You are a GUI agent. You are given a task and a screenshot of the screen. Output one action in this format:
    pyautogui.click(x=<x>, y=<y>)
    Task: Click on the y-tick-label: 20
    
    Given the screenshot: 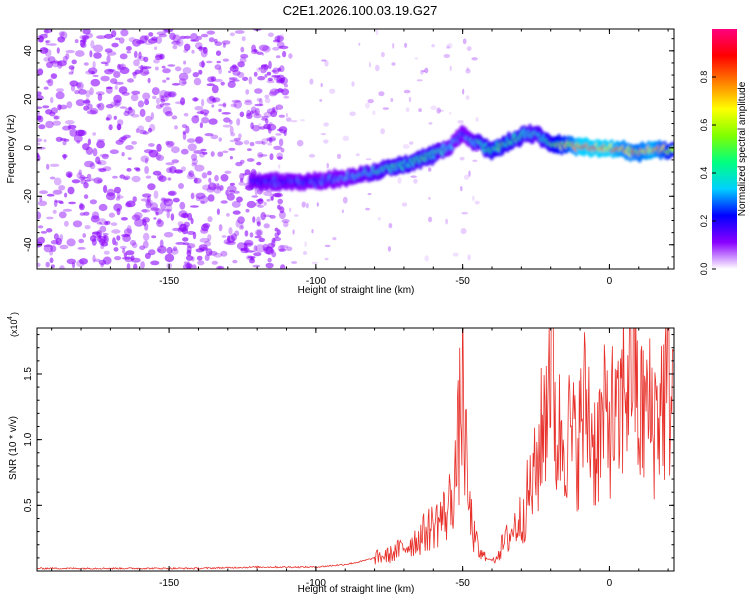 What is the action you would take?
    pyautogui.click(x=28, y=99)
    